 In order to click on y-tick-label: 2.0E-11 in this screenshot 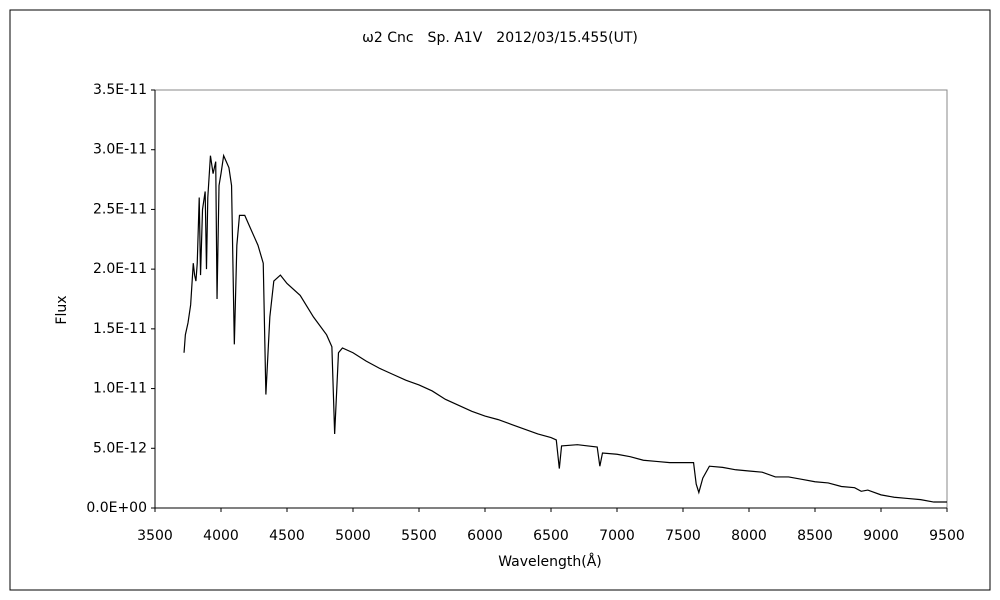, I will do `click(120, 269)`.